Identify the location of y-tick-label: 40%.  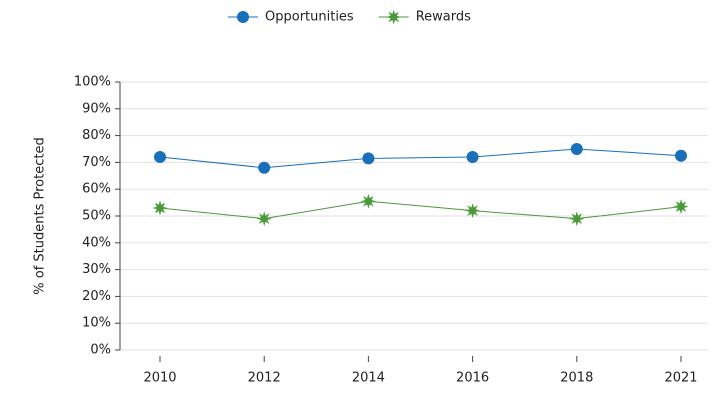
(96, 242).